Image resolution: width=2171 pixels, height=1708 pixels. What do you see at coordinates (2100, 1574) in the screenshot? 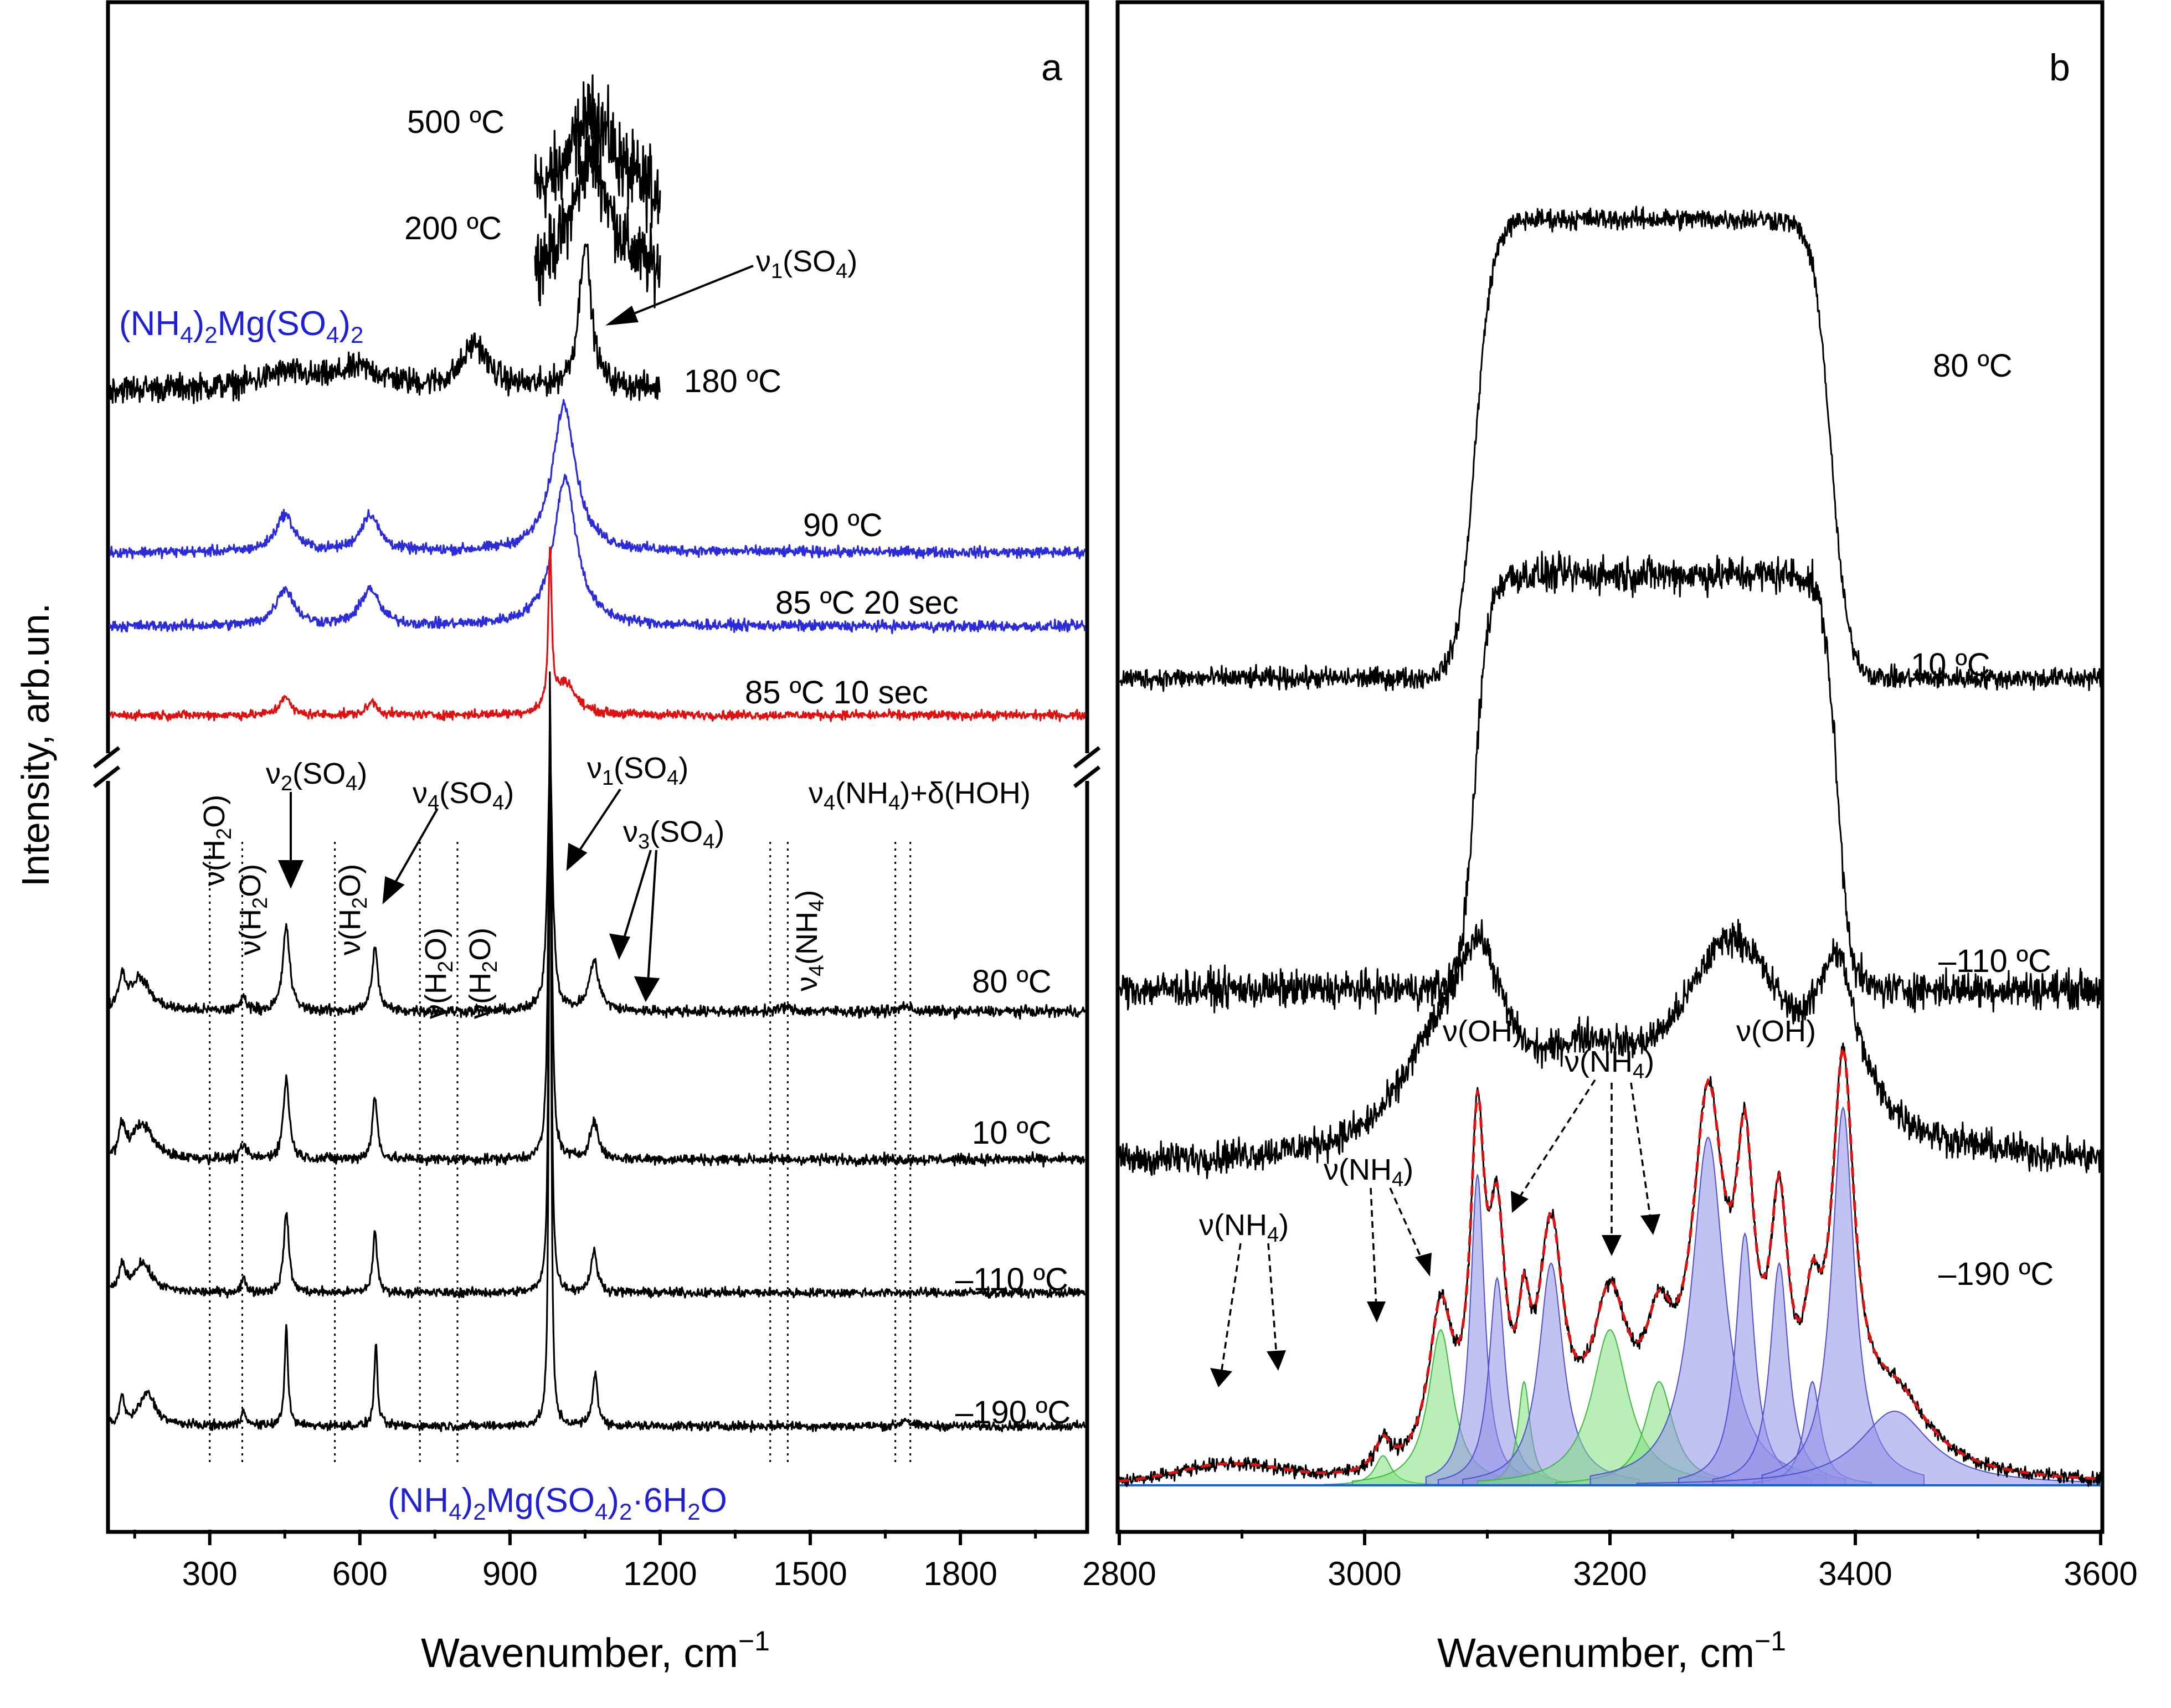
I see `b-tick-label-3600: 3600` at bounding box center [2100, 1574].